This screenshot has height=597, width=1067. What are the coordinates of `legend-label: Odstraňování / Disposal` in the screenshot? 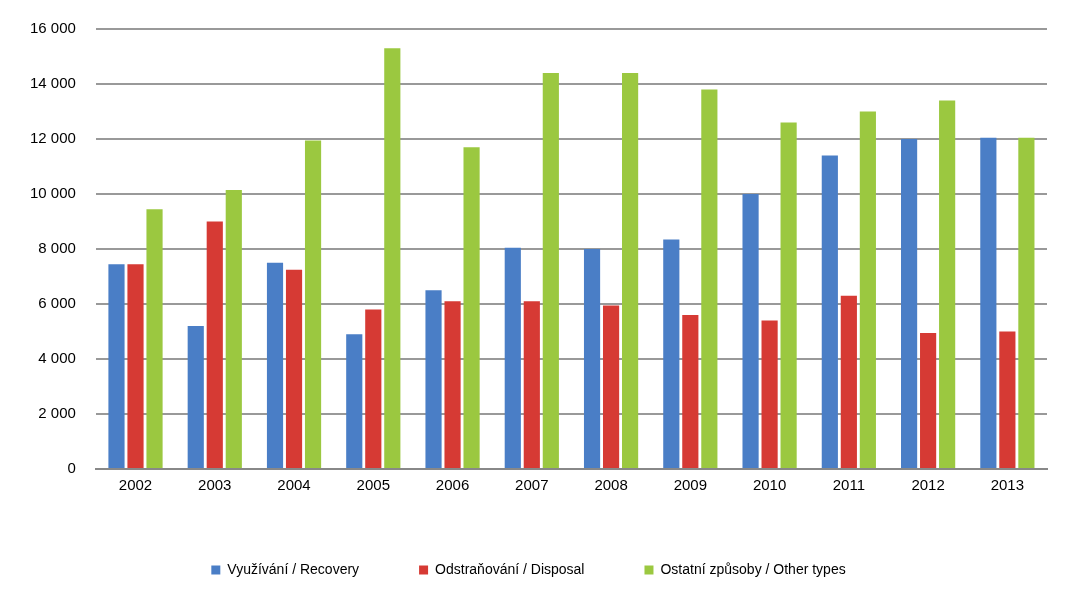 It's located at (510, 568).